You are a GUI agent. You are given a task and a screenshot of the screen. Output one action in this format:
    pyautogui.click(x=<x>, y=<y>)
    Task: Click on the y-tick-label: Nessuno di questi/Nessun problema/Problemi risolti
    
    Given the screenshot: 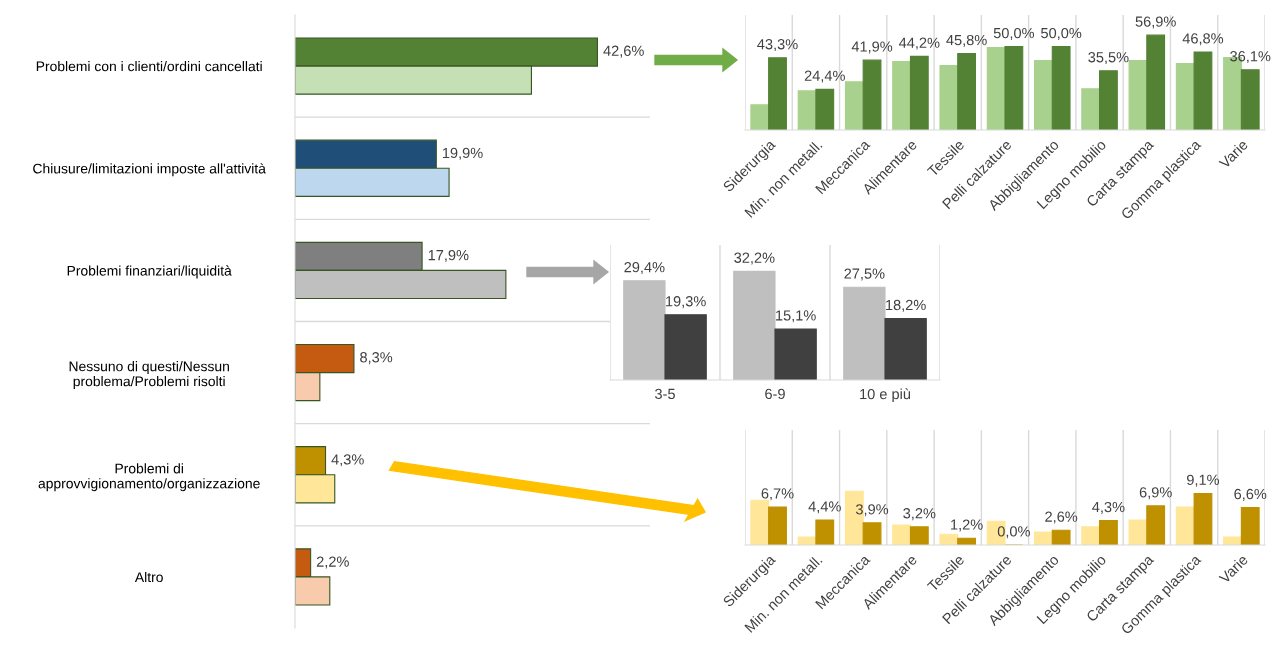 What is the action you would take?
    pyautogui.click(x=149, y=375)
    